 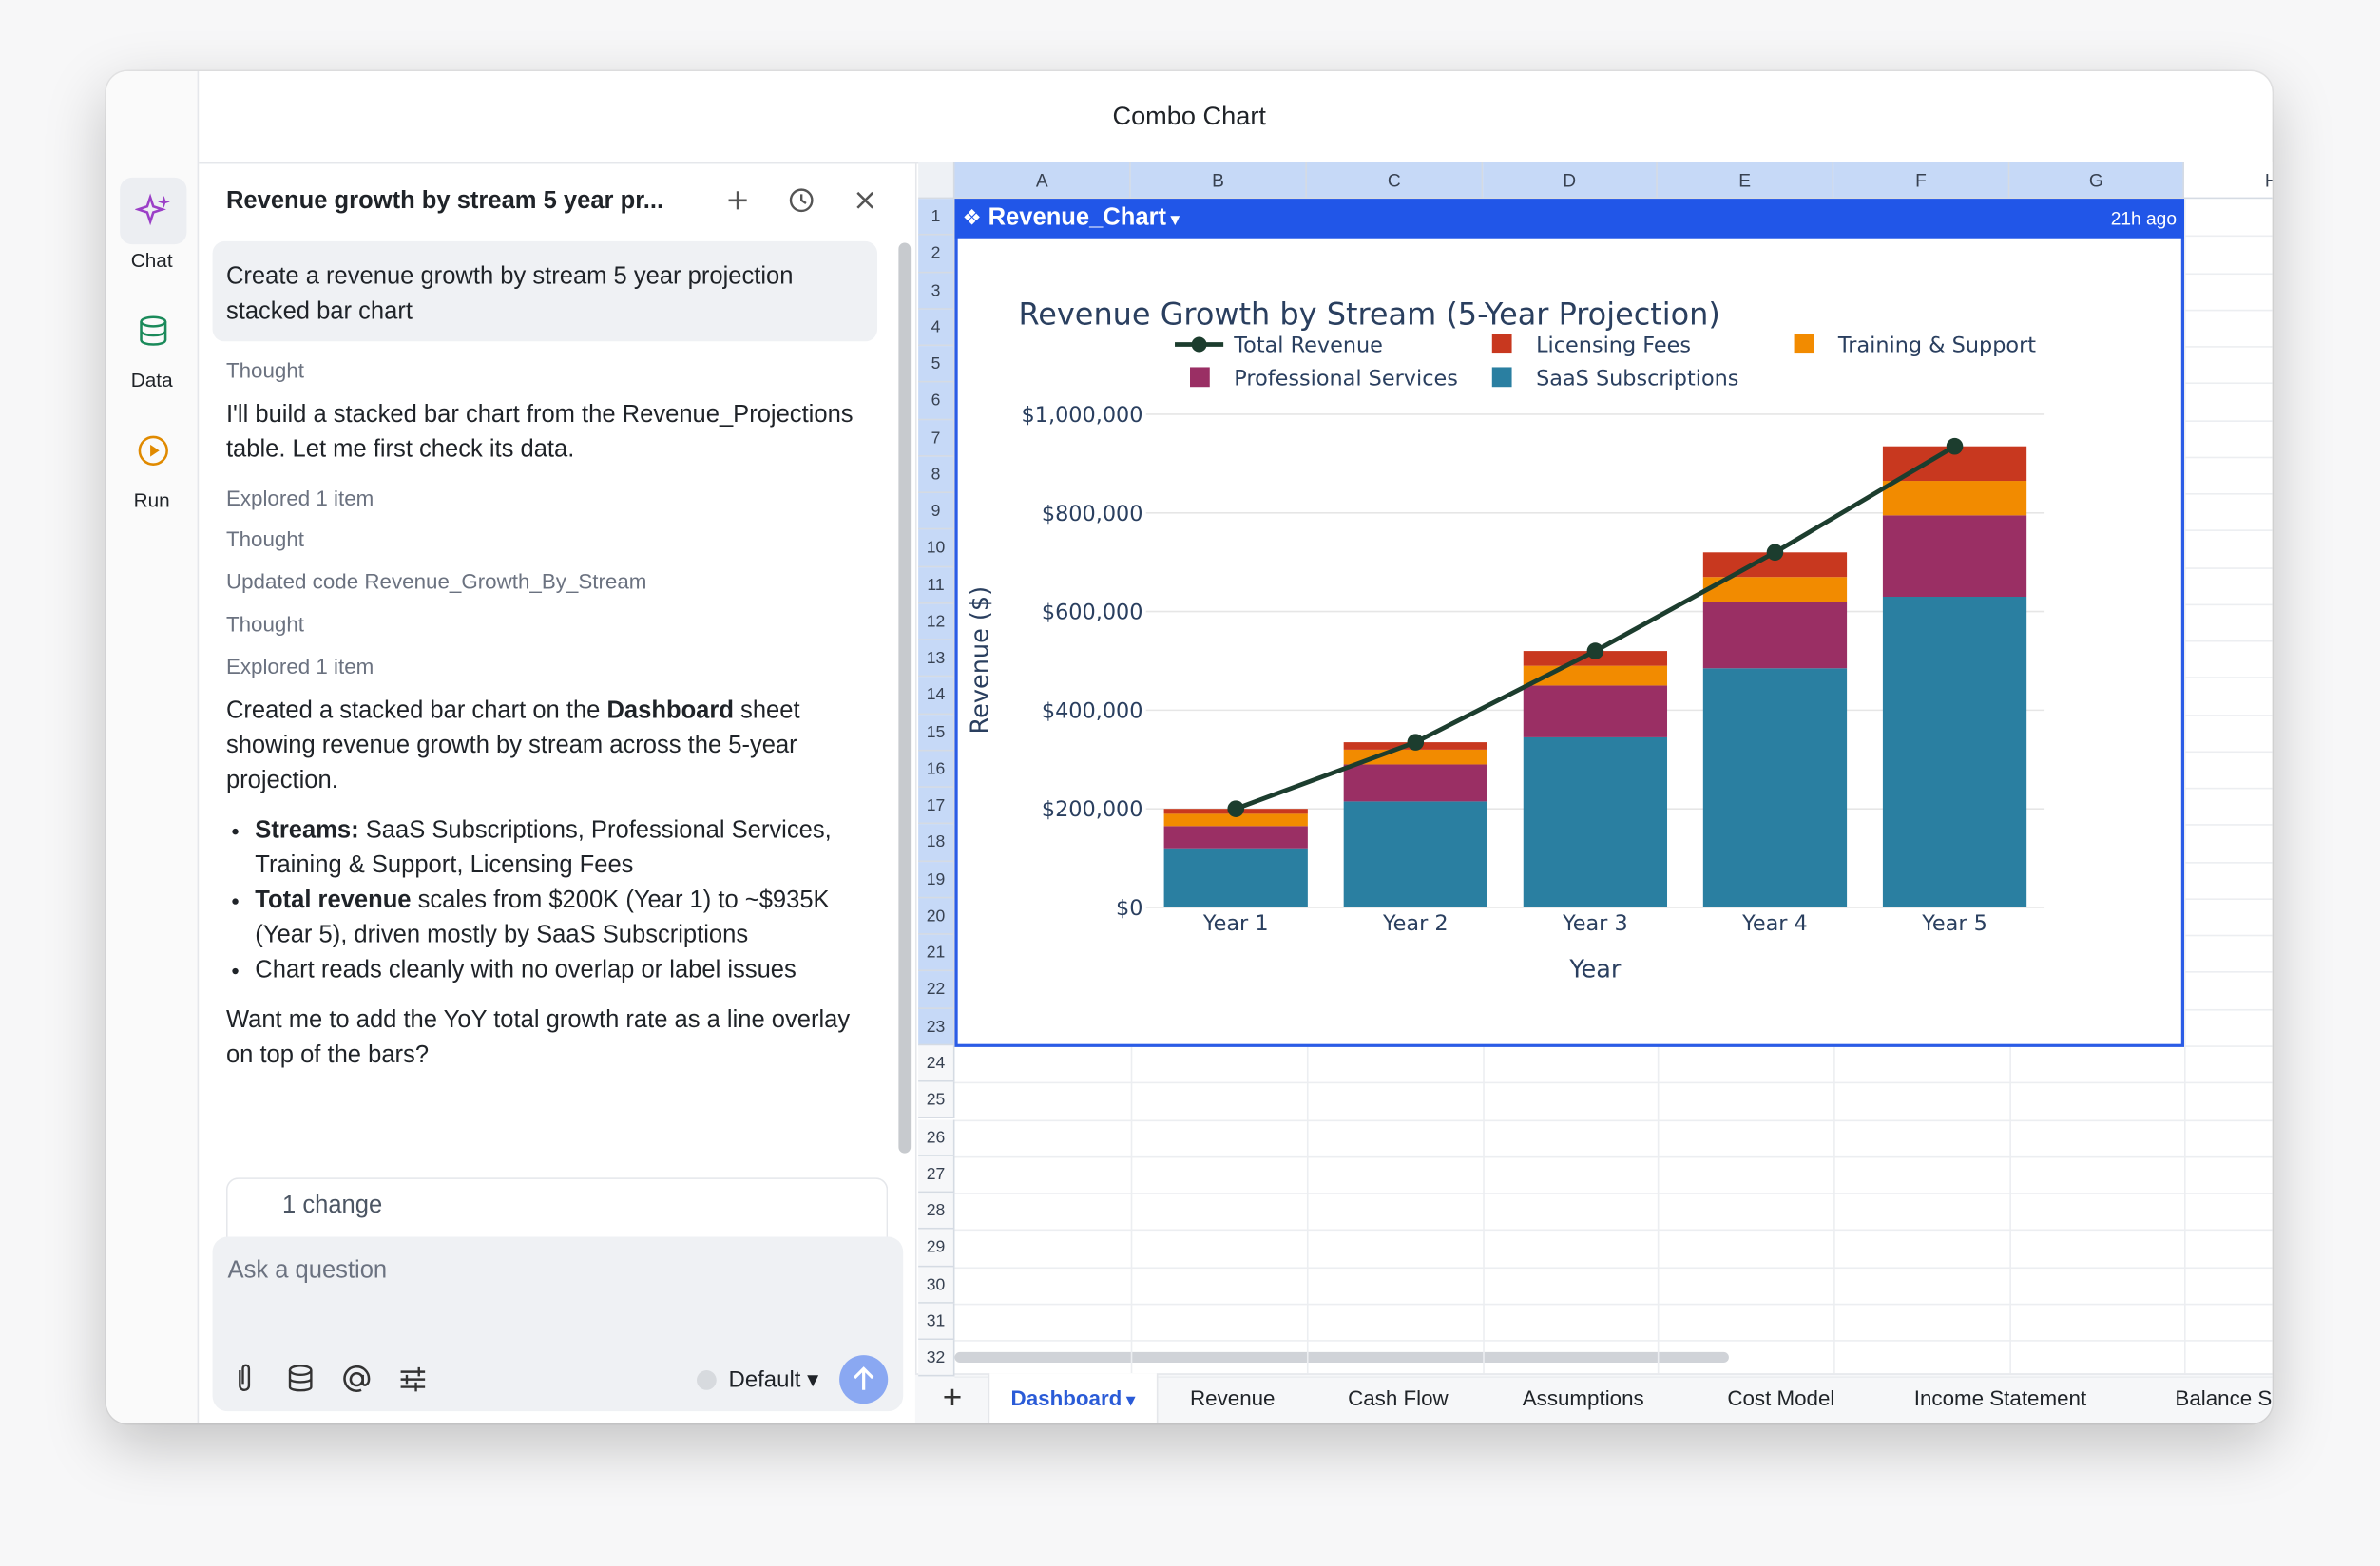 I want to click on row-header: 12, so click(x=936, y=622).